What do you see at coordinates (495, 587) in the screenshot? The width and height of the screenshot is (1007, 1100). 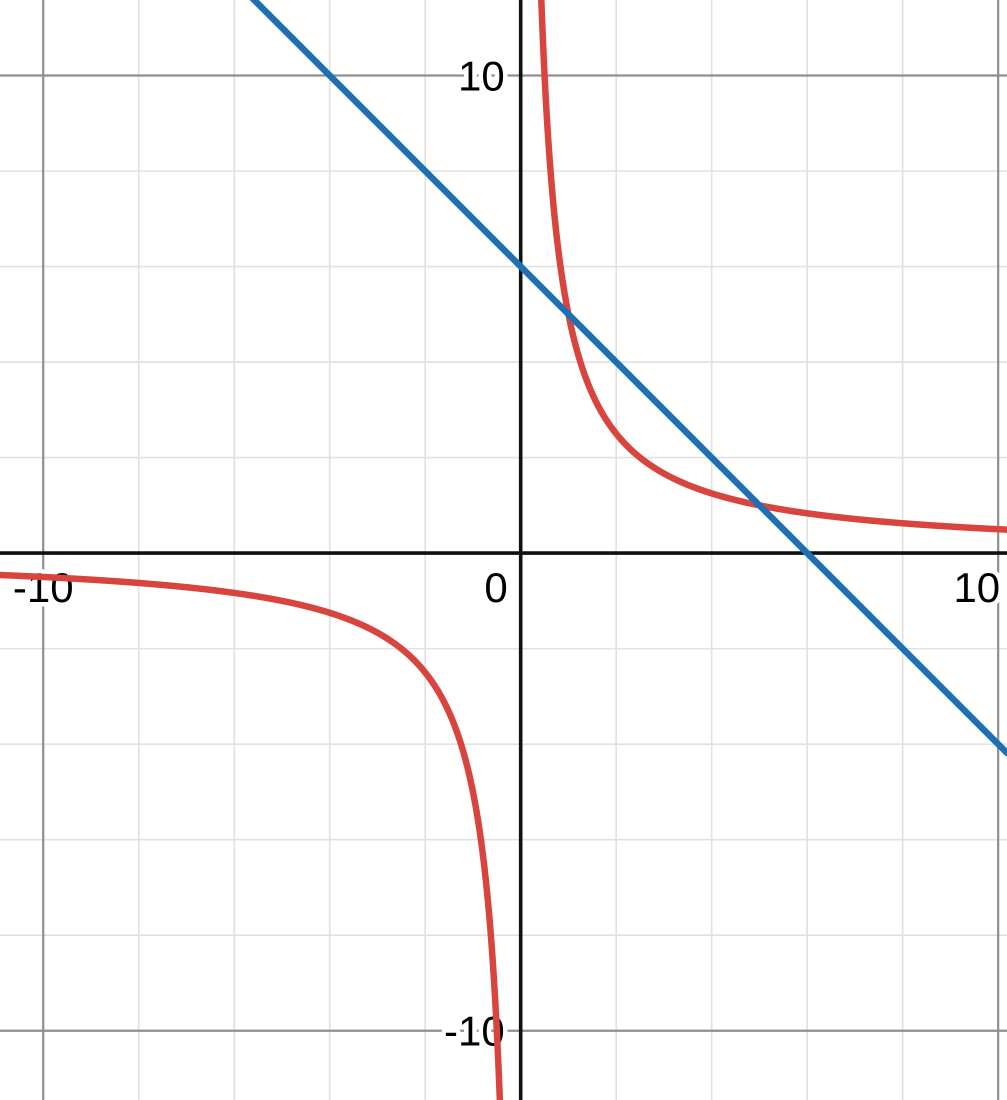 I see `origin-label: 0` at bounding box center [495, 587].